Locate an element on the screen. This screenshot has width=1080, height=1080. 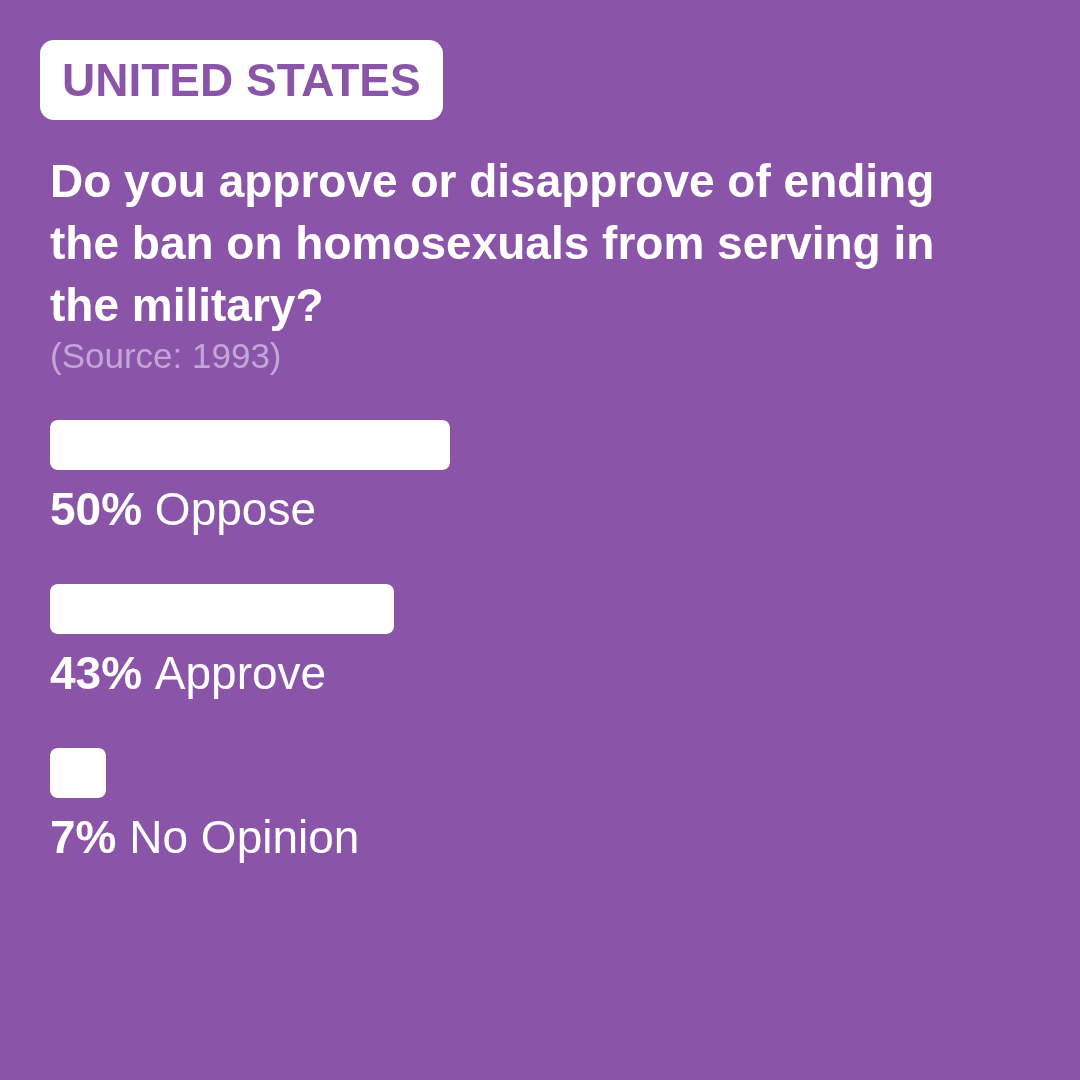
chart-subtitle: (Source: 1993) is located at coordinates (166, 356).